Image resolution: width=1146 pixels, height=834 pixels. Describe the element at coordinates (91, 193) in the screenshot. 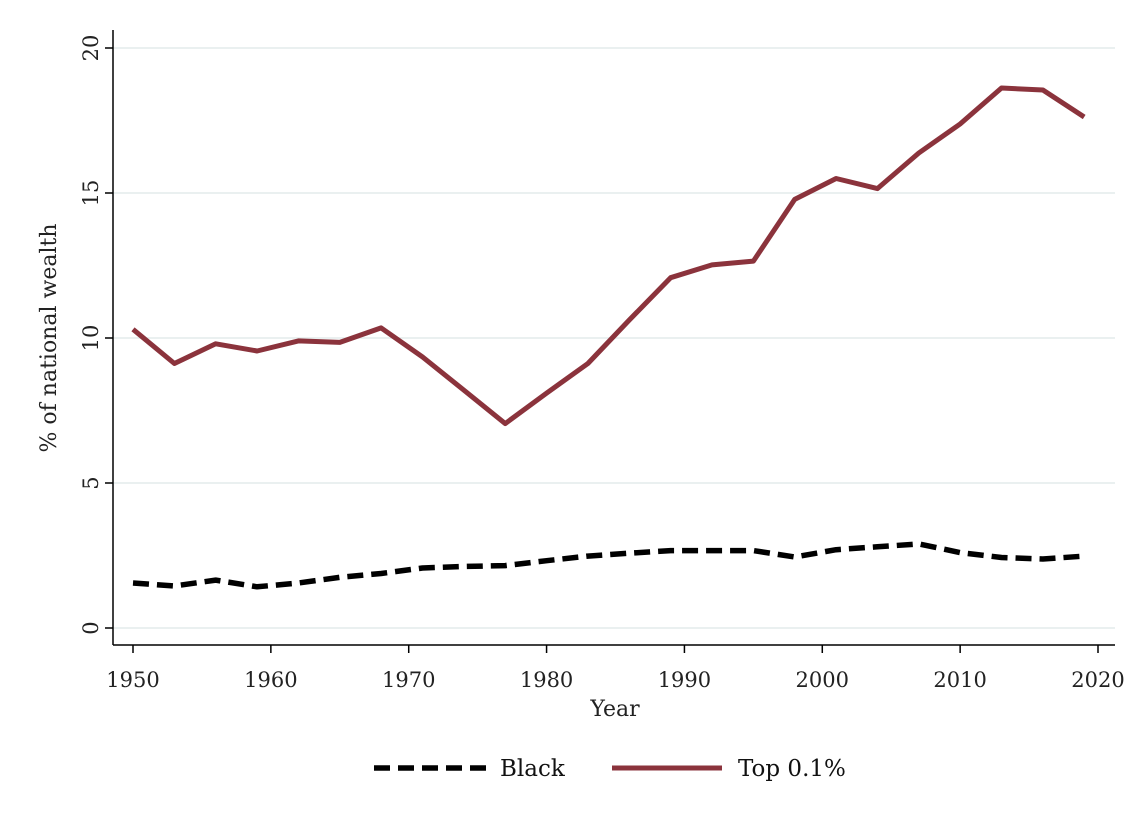

I see `y-tick-label: 15` at that location.